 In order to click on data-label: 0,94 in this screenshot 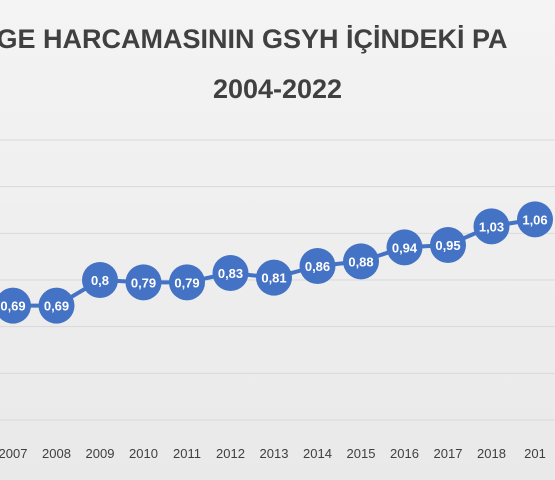, I will do `click(405, 247)`.